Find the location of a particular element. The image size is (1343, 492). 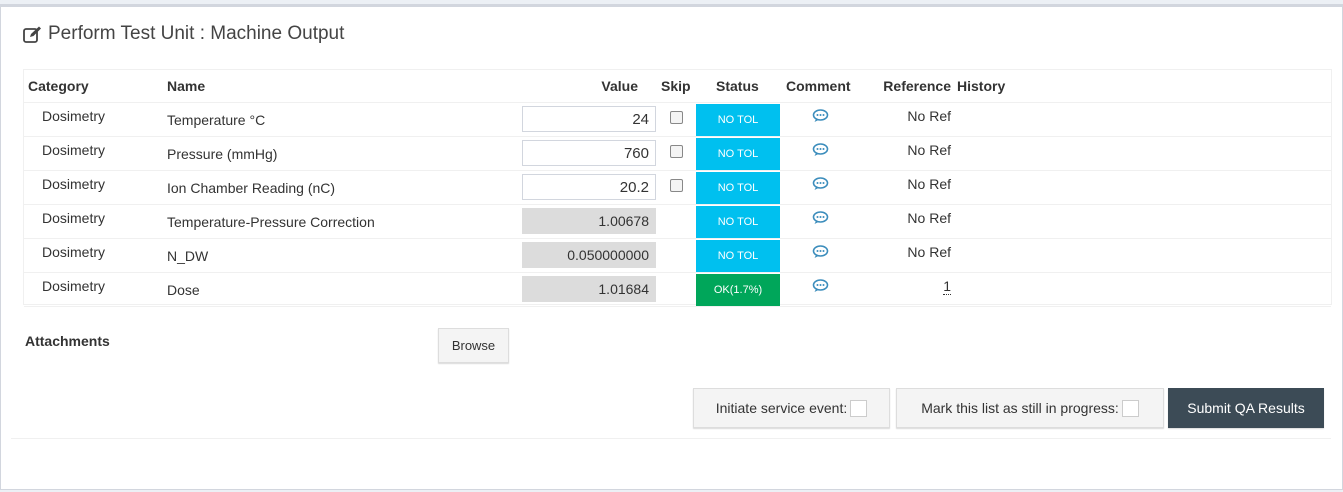

service-event-label: Initiate service event: is located at coordinates (781, 408).